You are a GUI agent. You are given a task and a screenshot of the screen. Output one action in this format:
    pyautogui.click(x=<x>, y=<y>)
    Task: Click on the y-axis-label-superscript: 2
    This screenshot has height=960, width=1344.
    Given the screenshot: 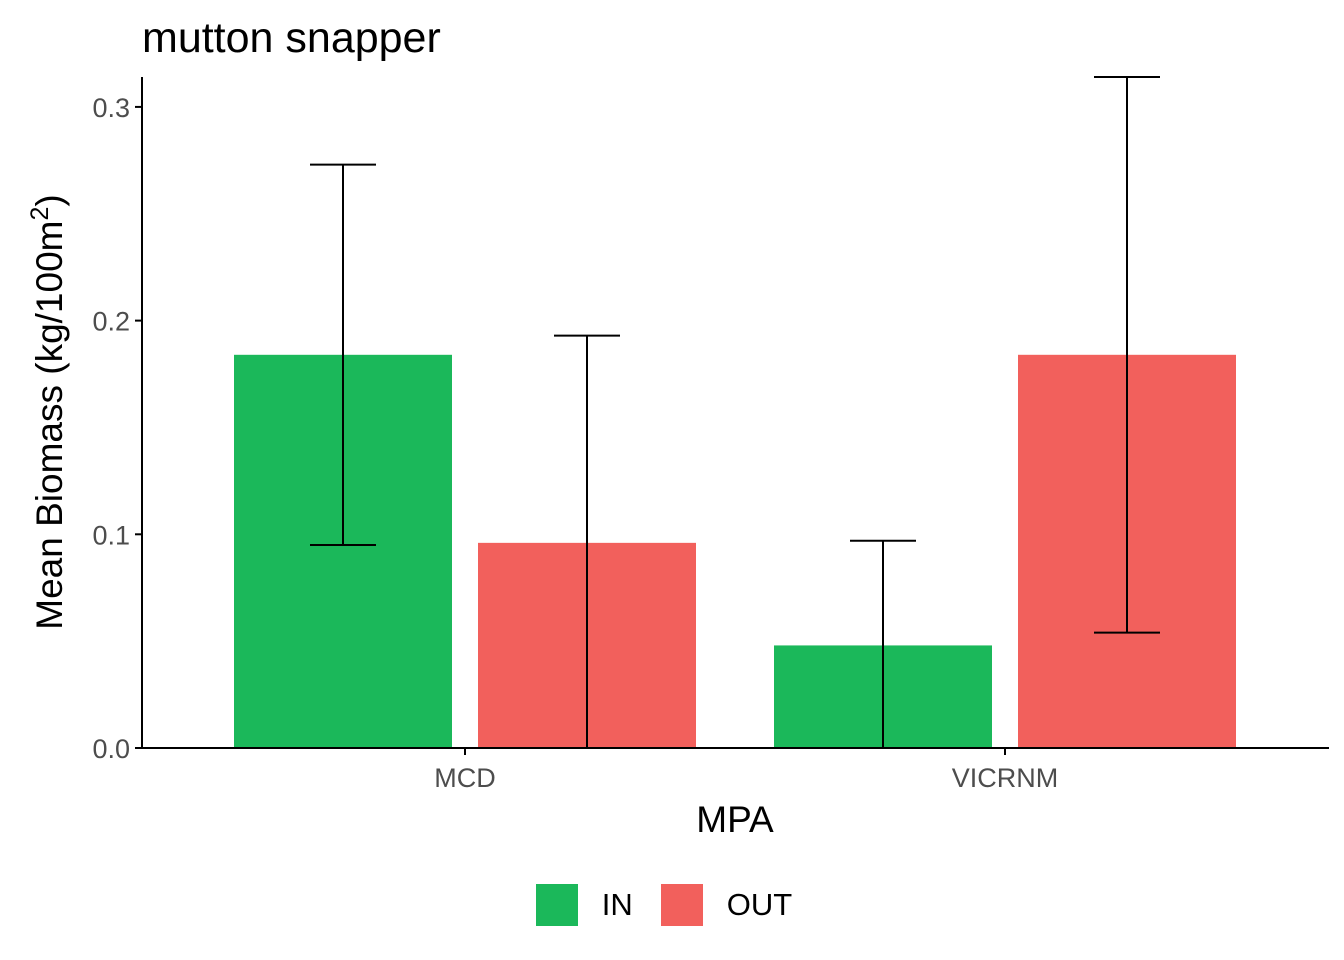 What is the action you would take?
    pyautogui.click(x=40, y=214)
    